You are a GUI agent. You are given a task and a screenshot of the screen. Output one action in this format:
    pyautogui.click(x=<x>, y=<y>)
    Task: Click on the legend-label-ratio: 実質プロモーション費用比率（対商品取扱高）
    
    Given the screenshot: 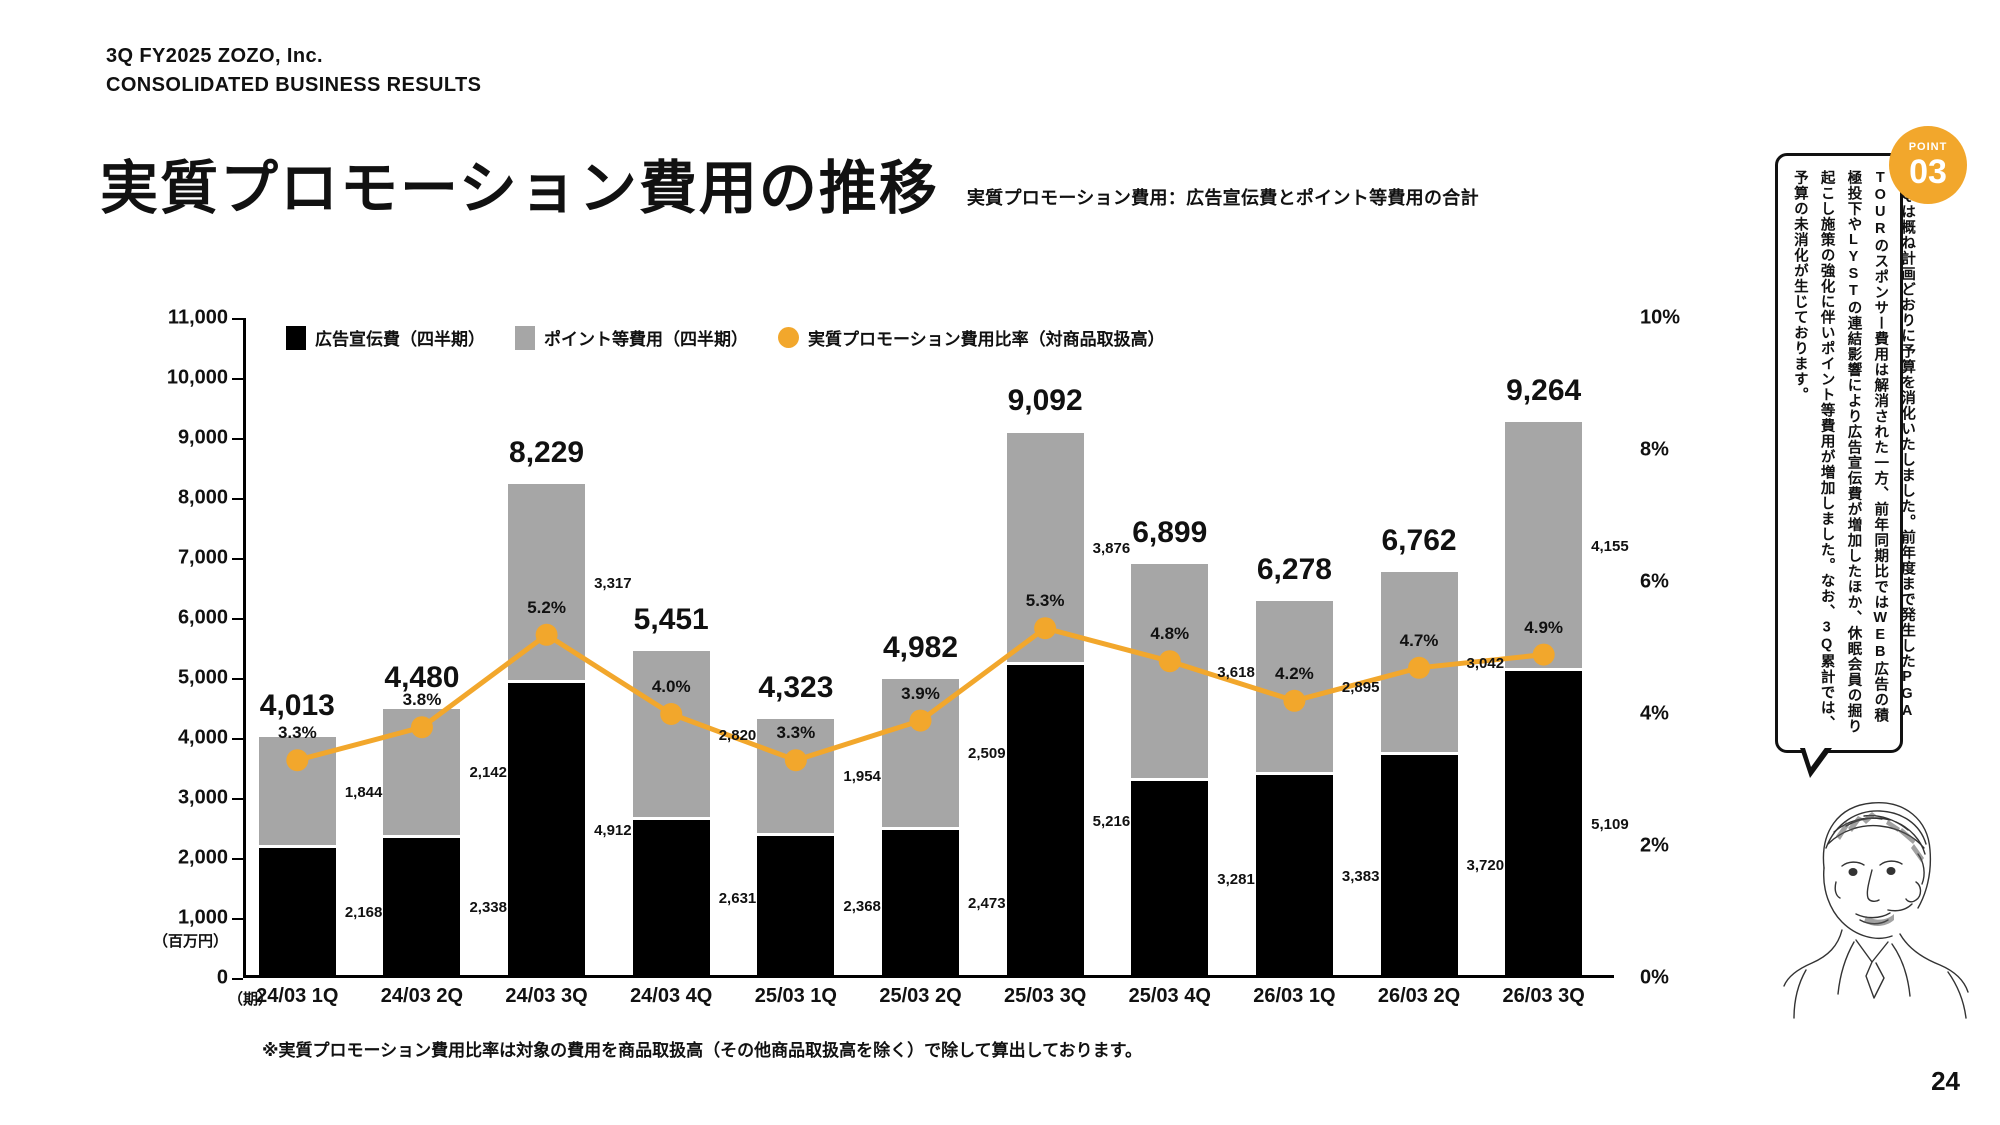 What is the action you would take?
    pyautogui.click(x=986, y=339)
    